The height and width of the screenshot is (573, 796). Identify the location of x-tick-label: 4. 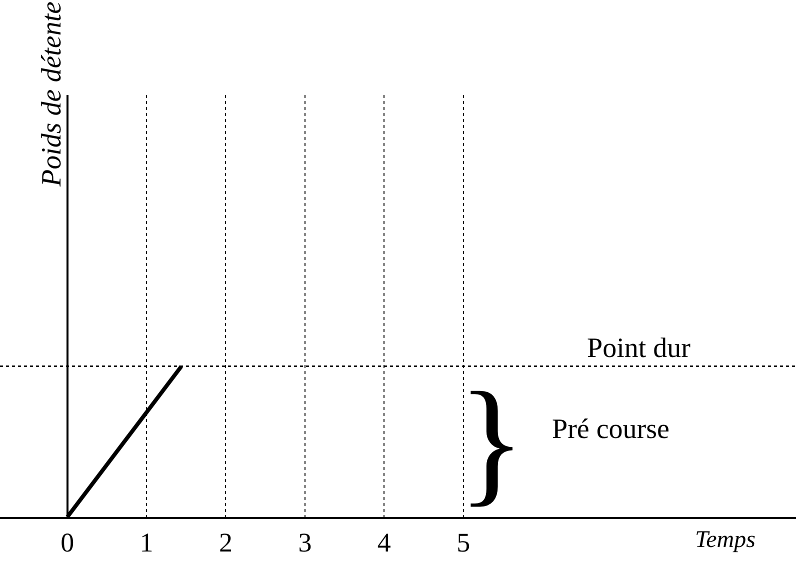
(384, 542).